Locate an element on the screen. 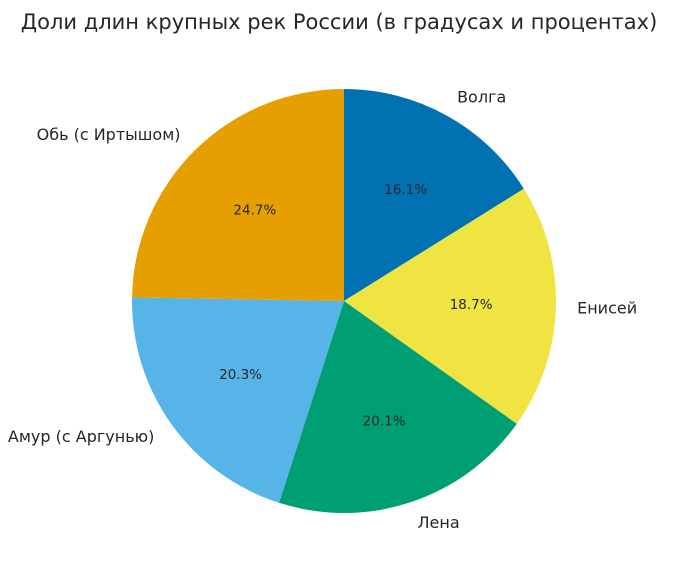  slice-label: Волга is located at coordinates (481, 97).